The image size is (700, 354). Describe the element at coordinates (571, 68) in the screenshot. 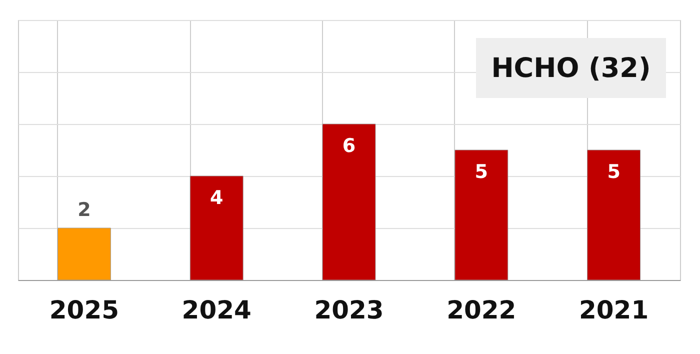

I see `annotation: HCHO (32)` at that location.